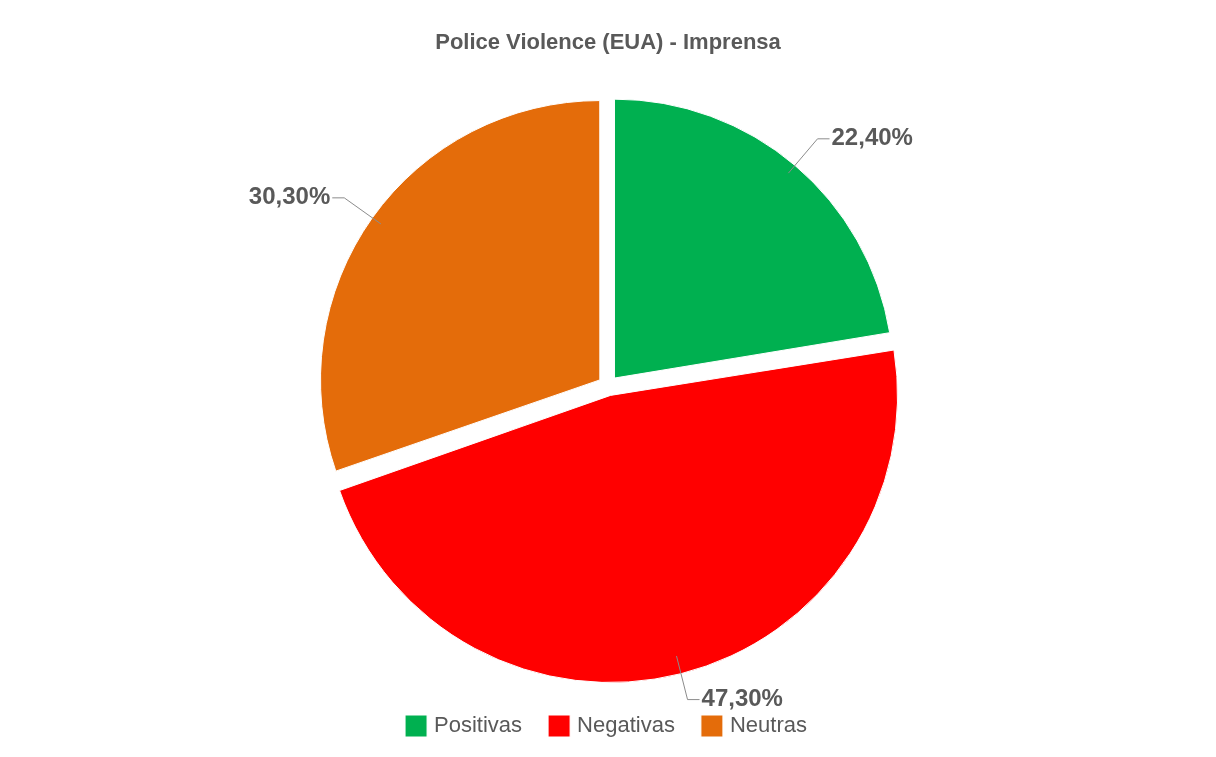  Describe the element at coordinates (626, 725) in the screenshot. I see `legend-label: Negativas` at that location.